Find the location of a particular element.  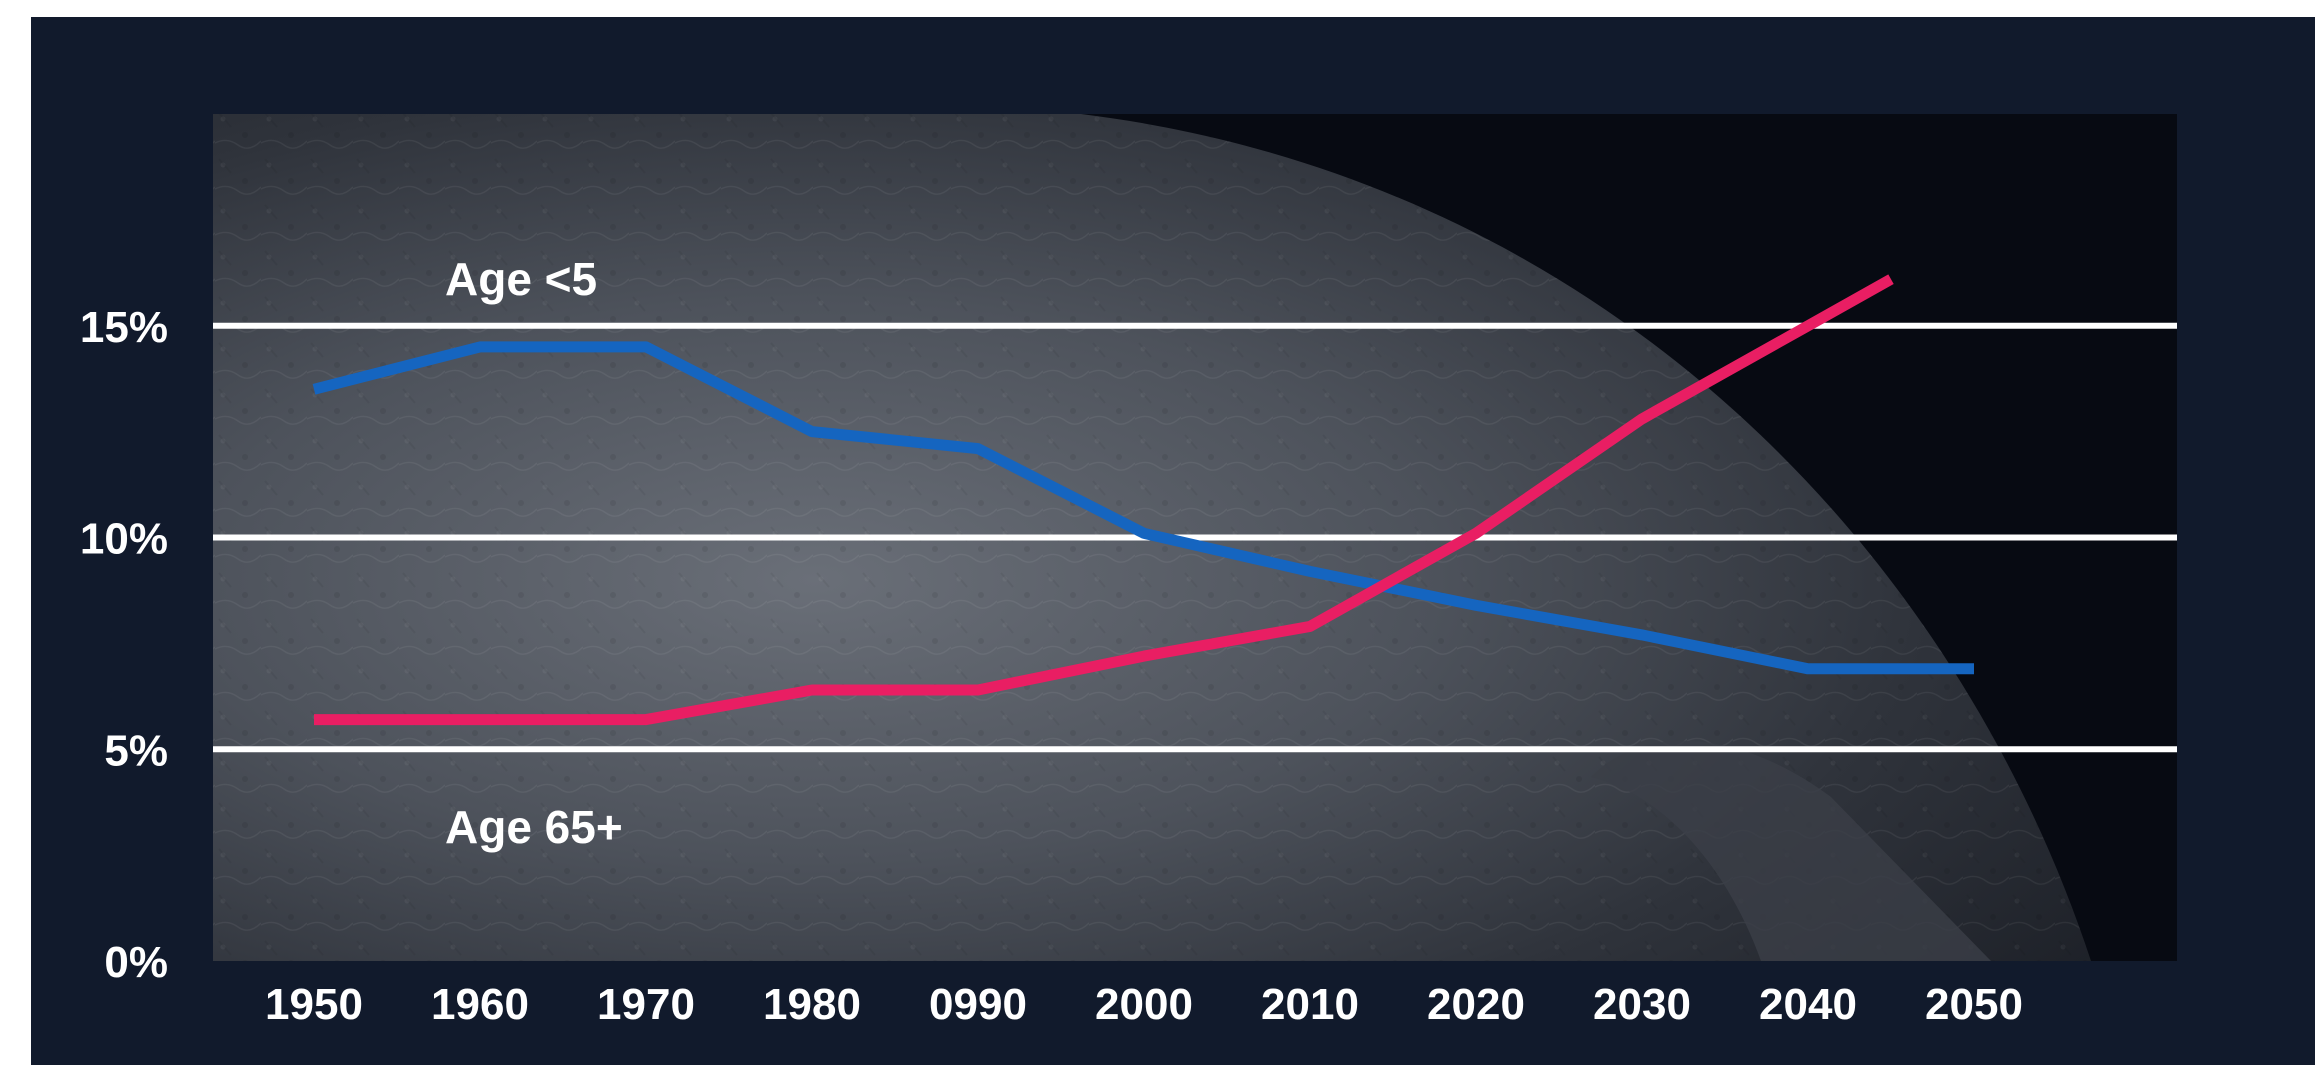

x-tick-label: 2020 is located at coordinates (1476, 1004).